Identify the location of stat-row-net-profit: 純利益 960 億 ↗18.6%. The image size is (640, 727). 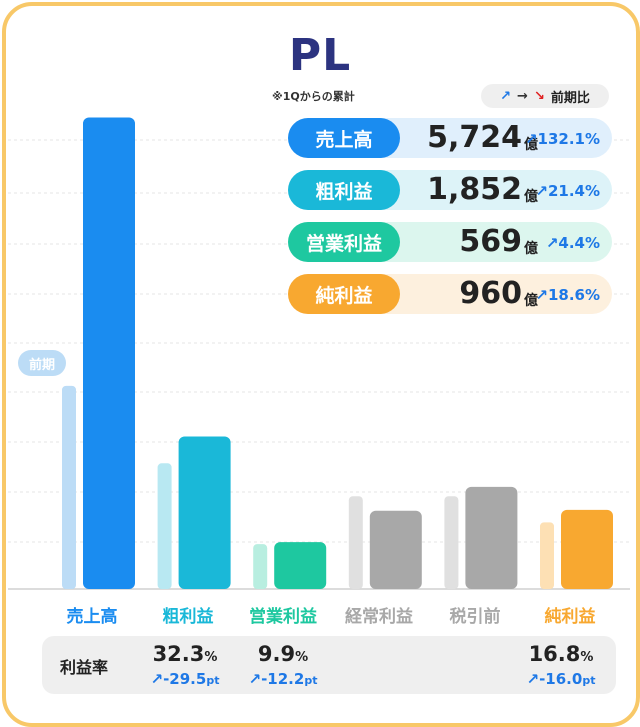
(450, 294).